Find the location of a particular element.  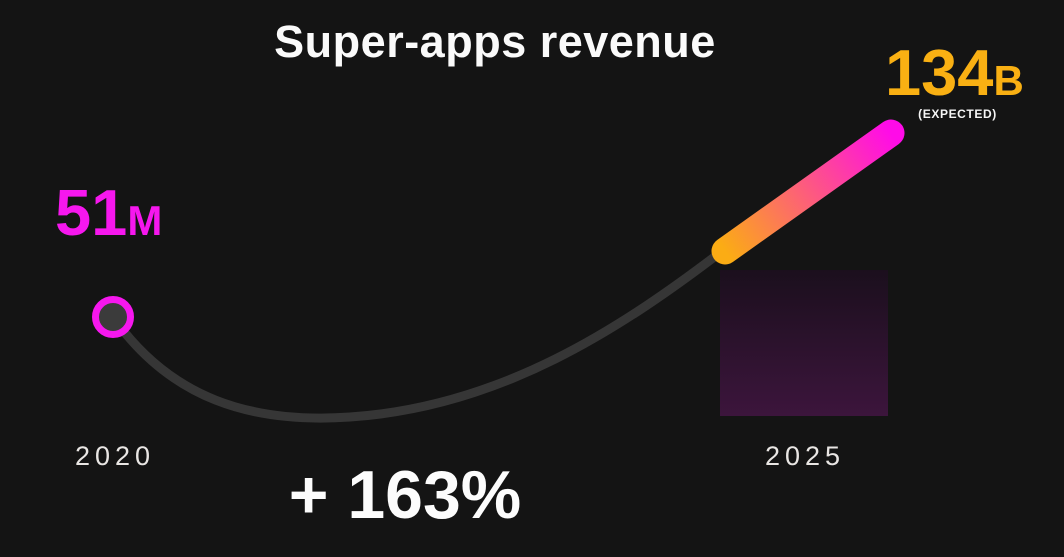

value-label-2020: 51M is located at coordinates (108, 212).